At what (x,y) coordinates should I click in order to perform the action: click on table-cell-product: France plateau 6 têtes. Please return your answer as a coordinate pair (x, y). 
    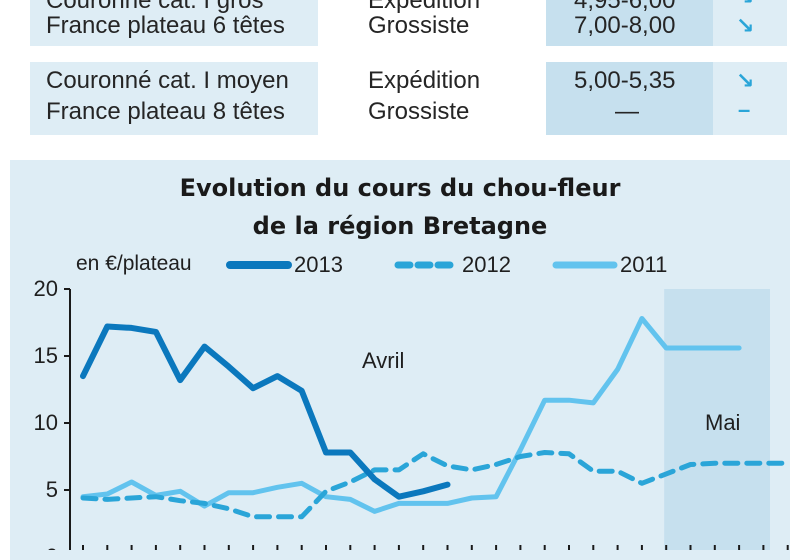
    Looking at the image, I should click on (165, 25).